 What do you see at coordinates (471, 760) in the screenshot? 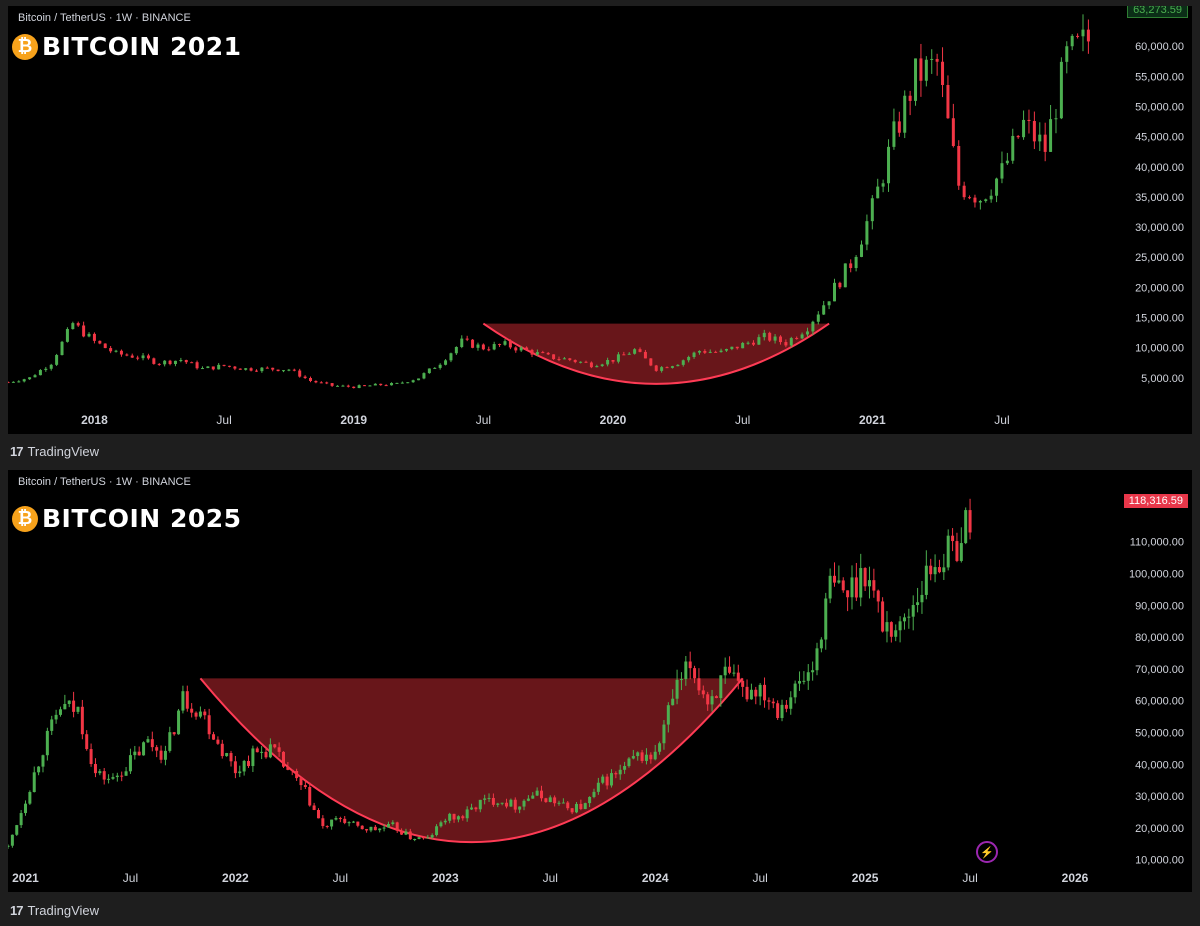
I see `cup-fill-area` at bounding box center [471, 760].